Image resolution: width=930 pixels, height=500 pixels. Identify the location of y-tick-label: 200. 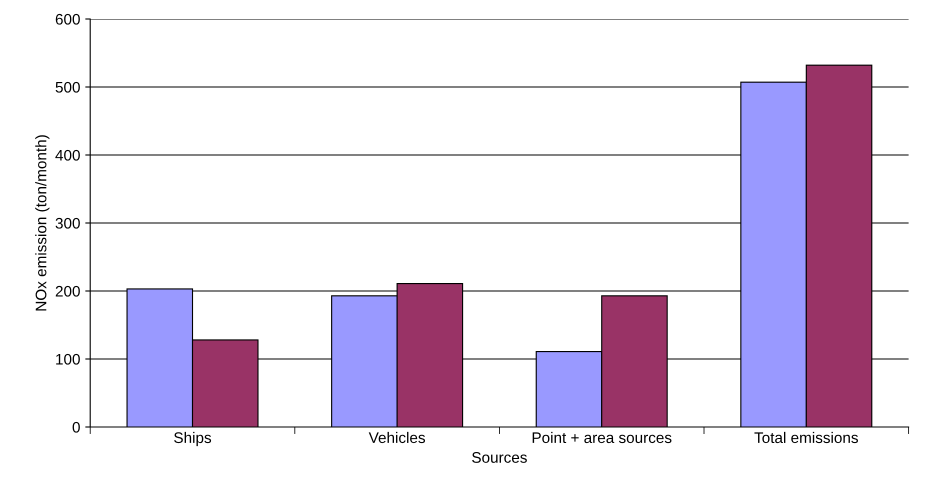
(68, 291).